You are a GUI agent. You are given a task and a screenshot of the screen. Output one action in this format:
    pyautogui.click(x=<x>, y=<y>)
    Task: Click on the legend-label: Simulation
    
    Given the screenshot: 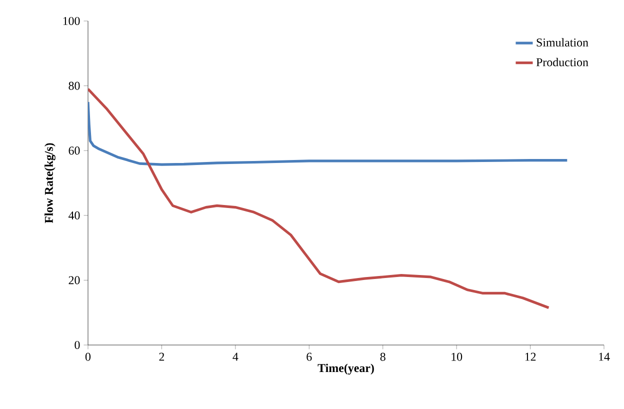 What is the action you would take?
    pyautogui.click(x=562, y=42)
    